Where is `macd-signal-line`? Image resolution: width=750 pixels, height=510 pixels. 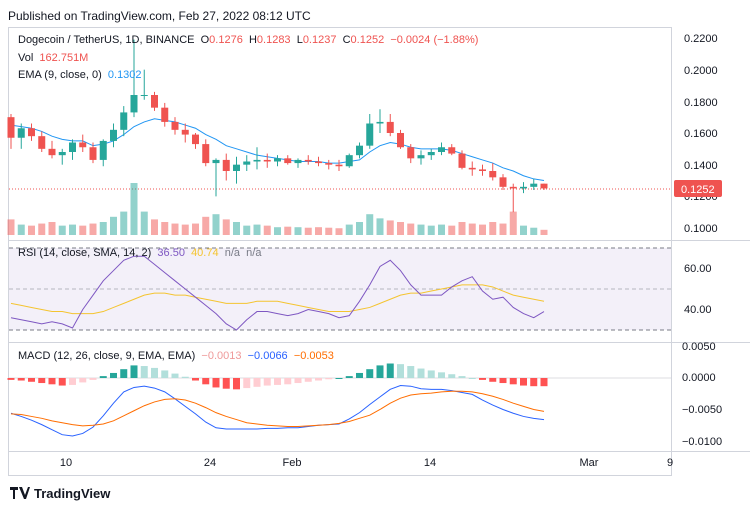
macd-signal-line is located at coordinates (277, 409).